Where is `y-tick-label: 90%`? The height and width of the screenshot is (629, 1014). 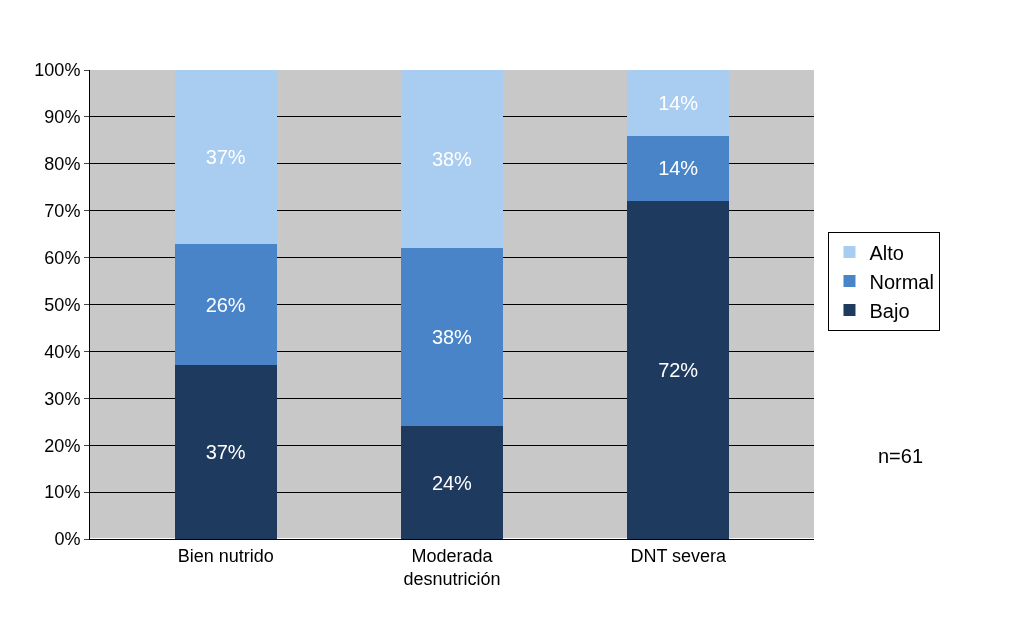
y-tick-label: 90% is located at coordinates (62, 117).